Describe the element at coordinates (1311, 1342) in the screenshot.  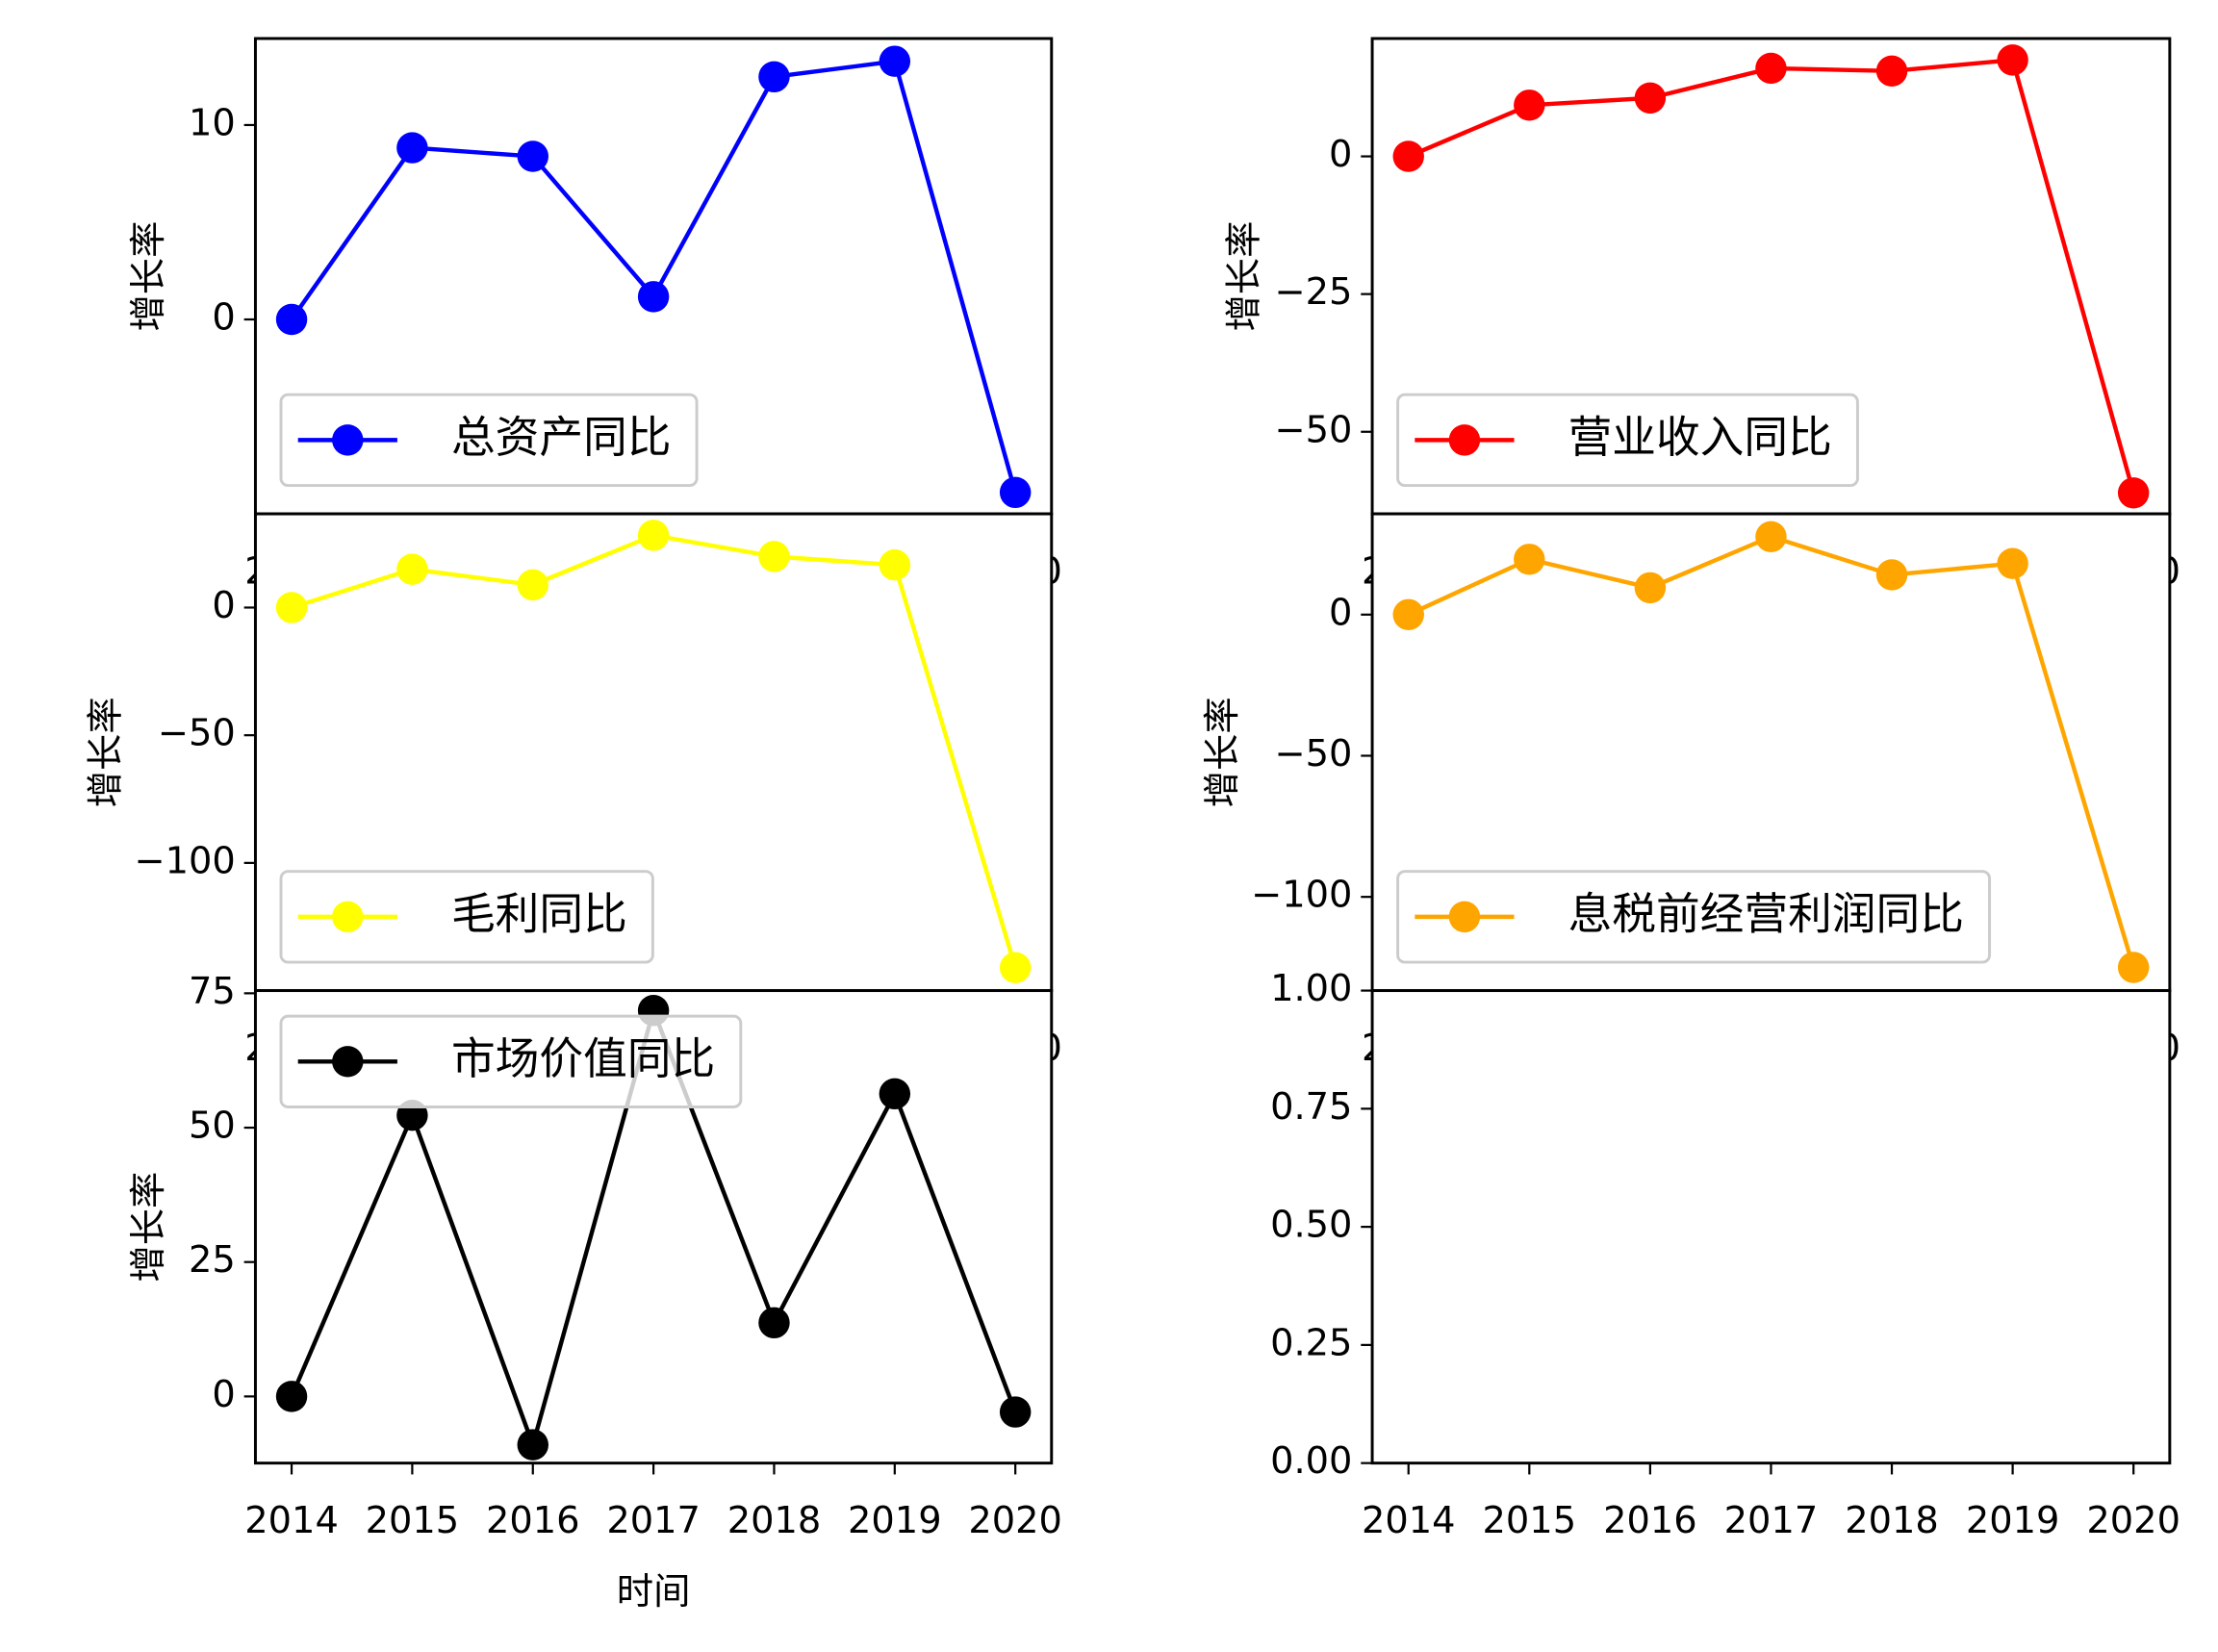
I see `y-tick-label: 0.25` at that location.